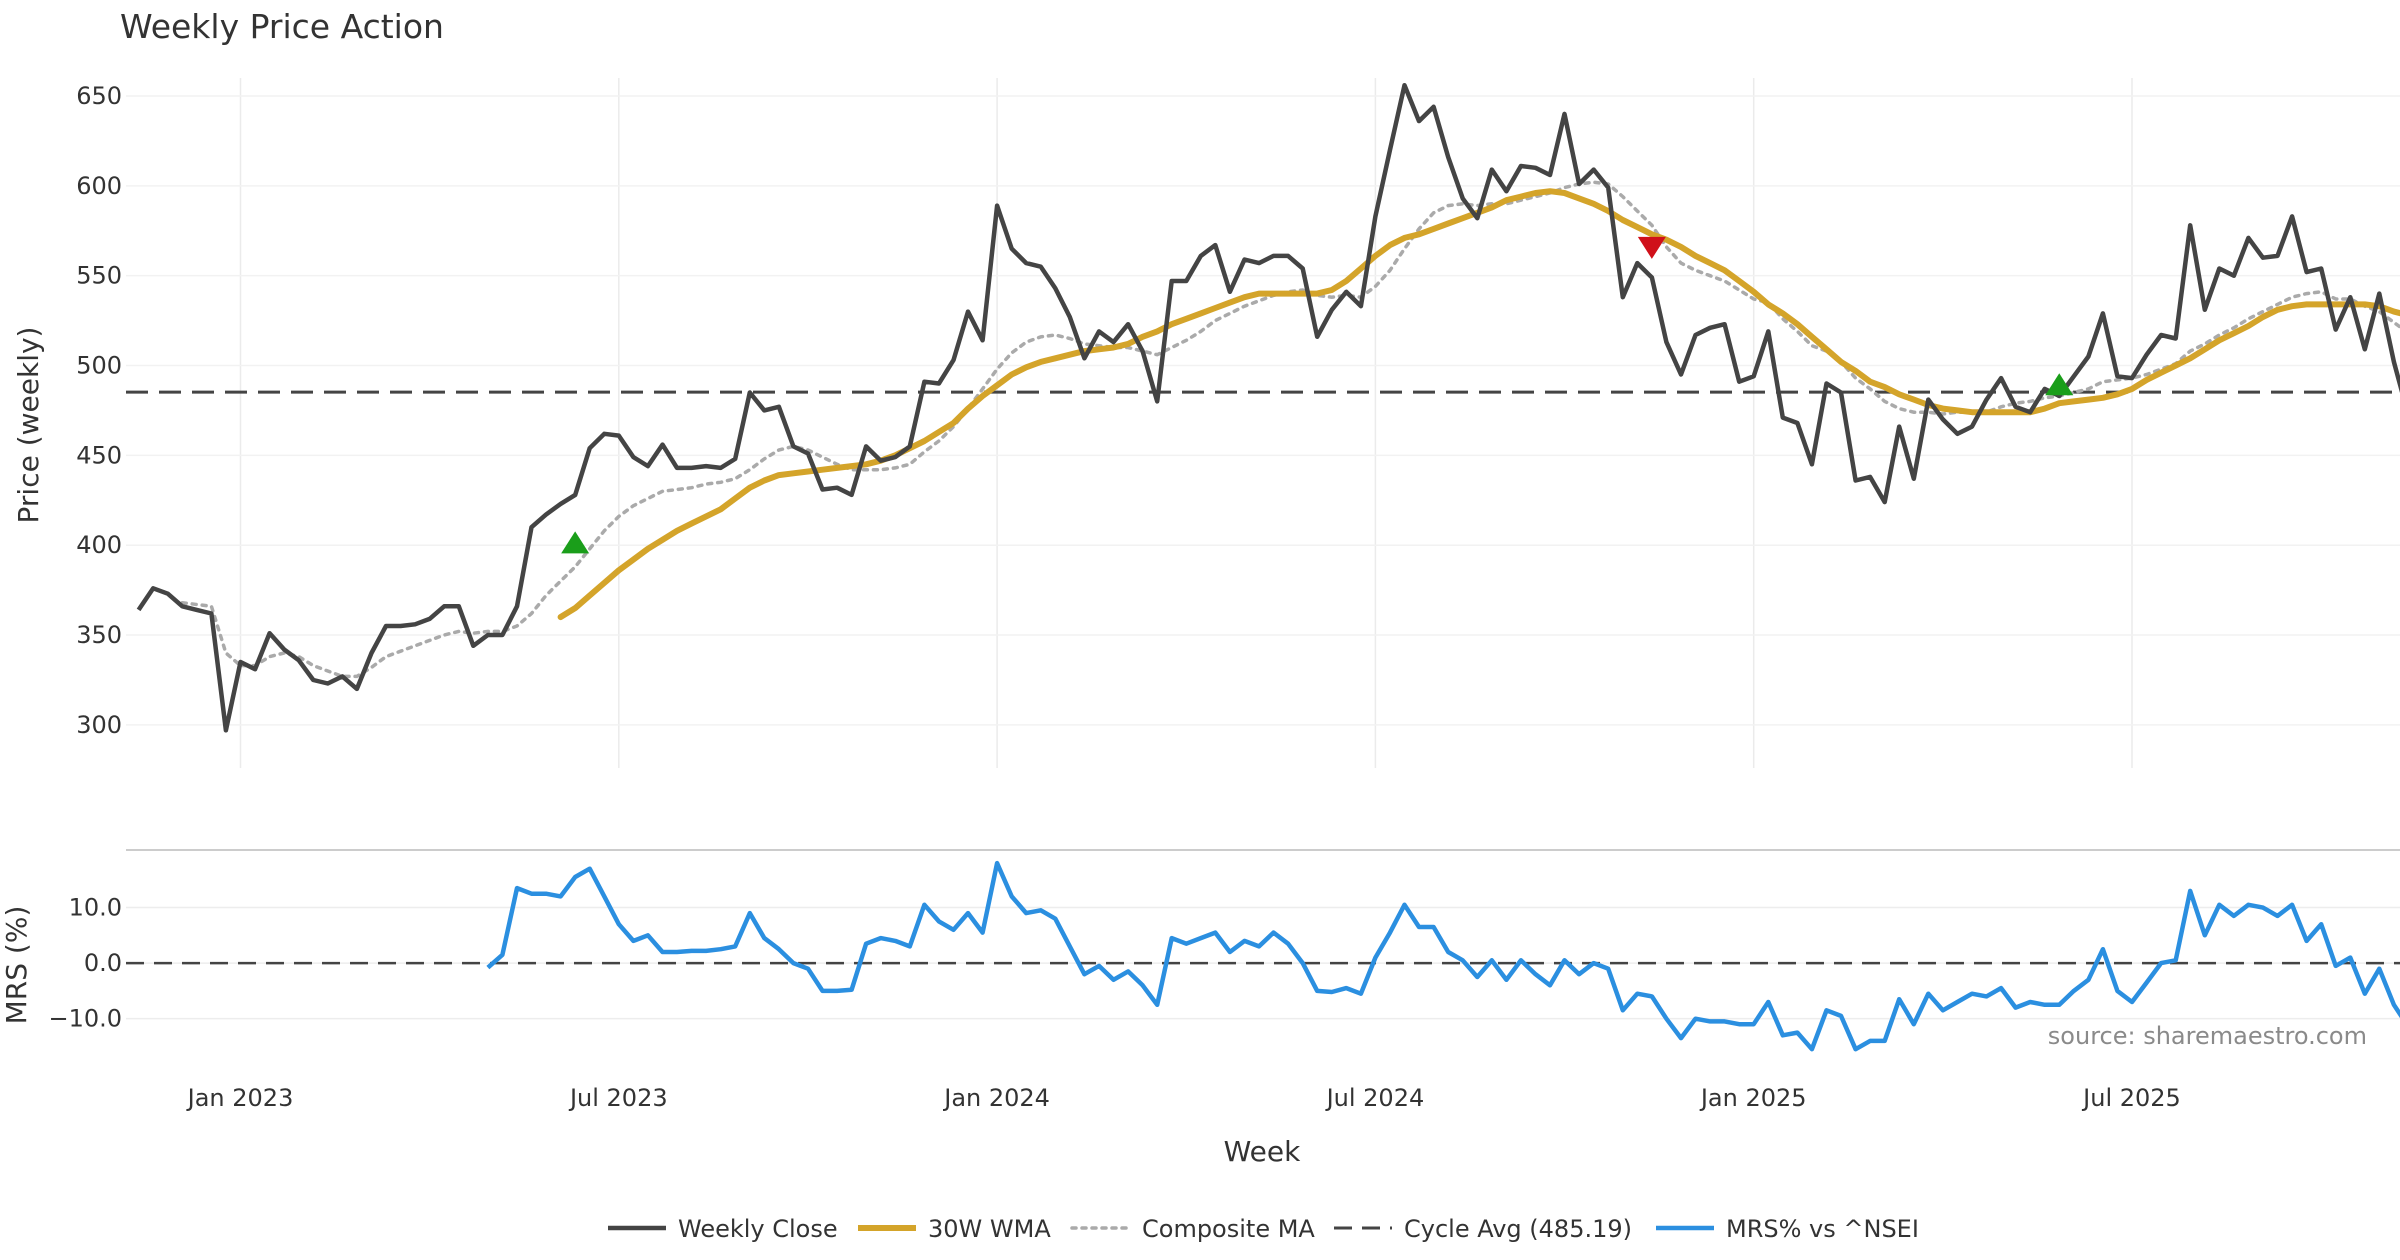  I want to click on sell-signal-marker, so click(1651, 247).